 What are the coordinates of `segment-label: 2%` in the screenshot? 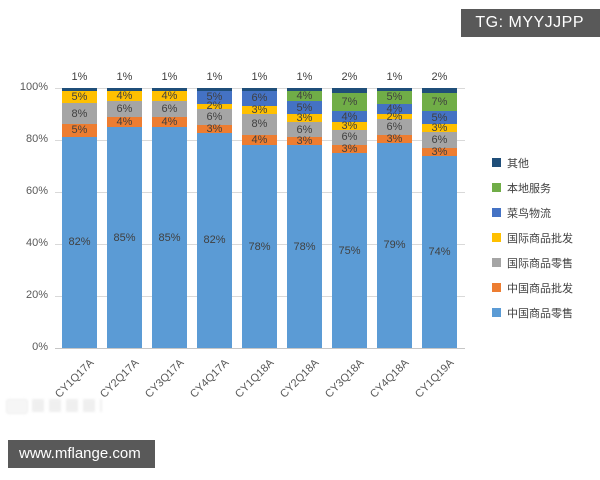 It's located at (394, 116).